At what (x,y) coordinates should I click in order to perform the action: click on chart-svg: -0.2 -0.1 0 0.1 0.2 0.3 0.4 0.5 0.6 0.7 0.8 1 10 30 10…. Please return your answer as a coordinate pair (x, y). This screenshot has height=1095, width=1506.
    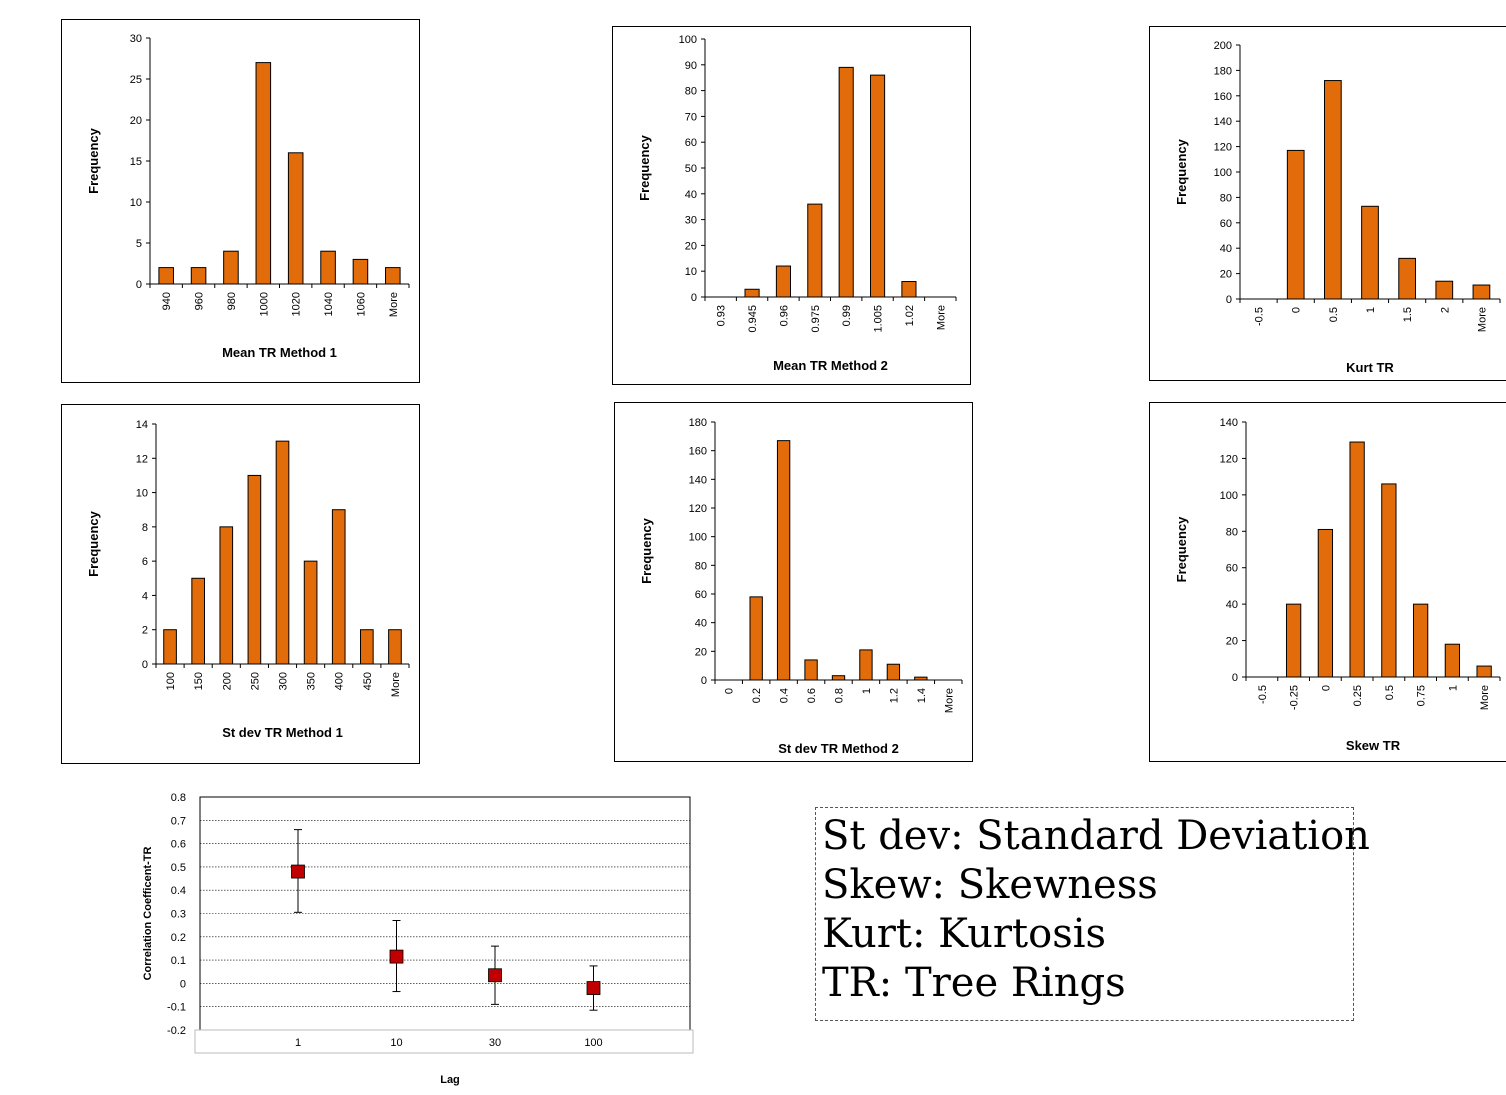
    Looking at the image, I should click on (418, 939).